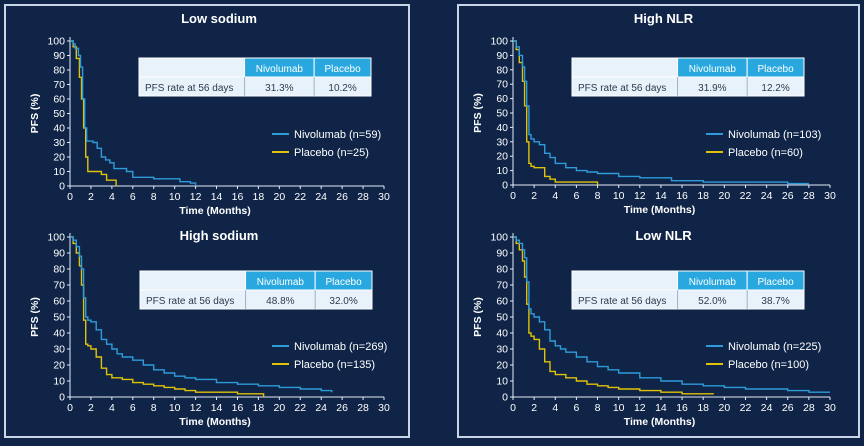 This screenshot has width=864, height=446. Describe the element at coordinates (59, 85) in the screenshot. I see `low-sodium-y-tick-label: 70` at that location.